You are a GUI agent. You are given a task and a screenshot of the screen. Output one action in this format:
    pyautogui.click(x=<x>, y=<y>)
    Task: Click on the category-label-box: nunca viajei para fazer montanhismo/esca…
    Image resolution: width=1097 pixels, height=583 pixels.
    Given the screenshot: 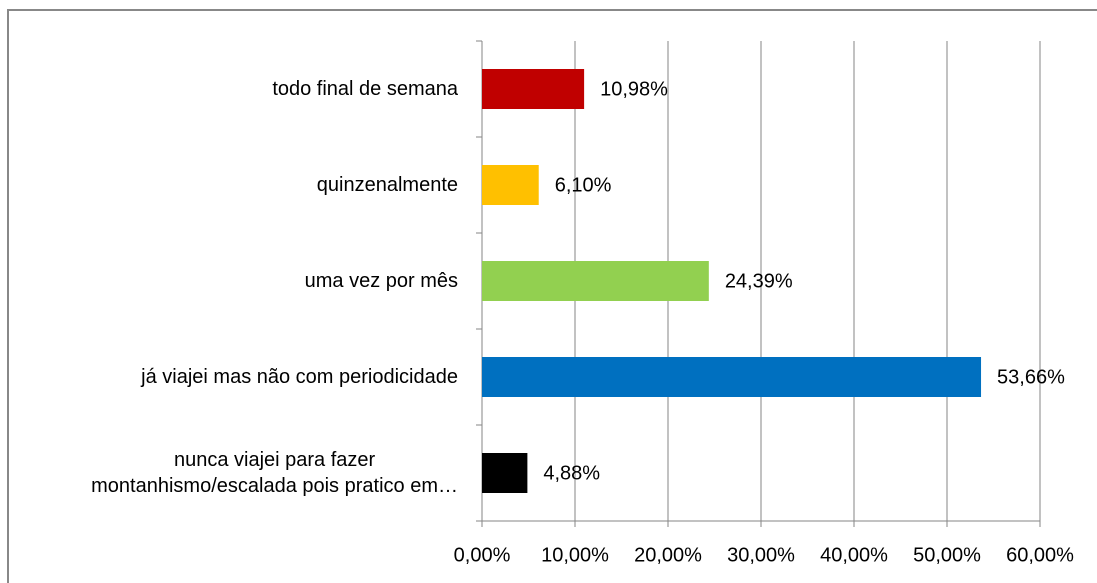 What is the action you would take?
    pyautogui.click(x=274, y=473)
    